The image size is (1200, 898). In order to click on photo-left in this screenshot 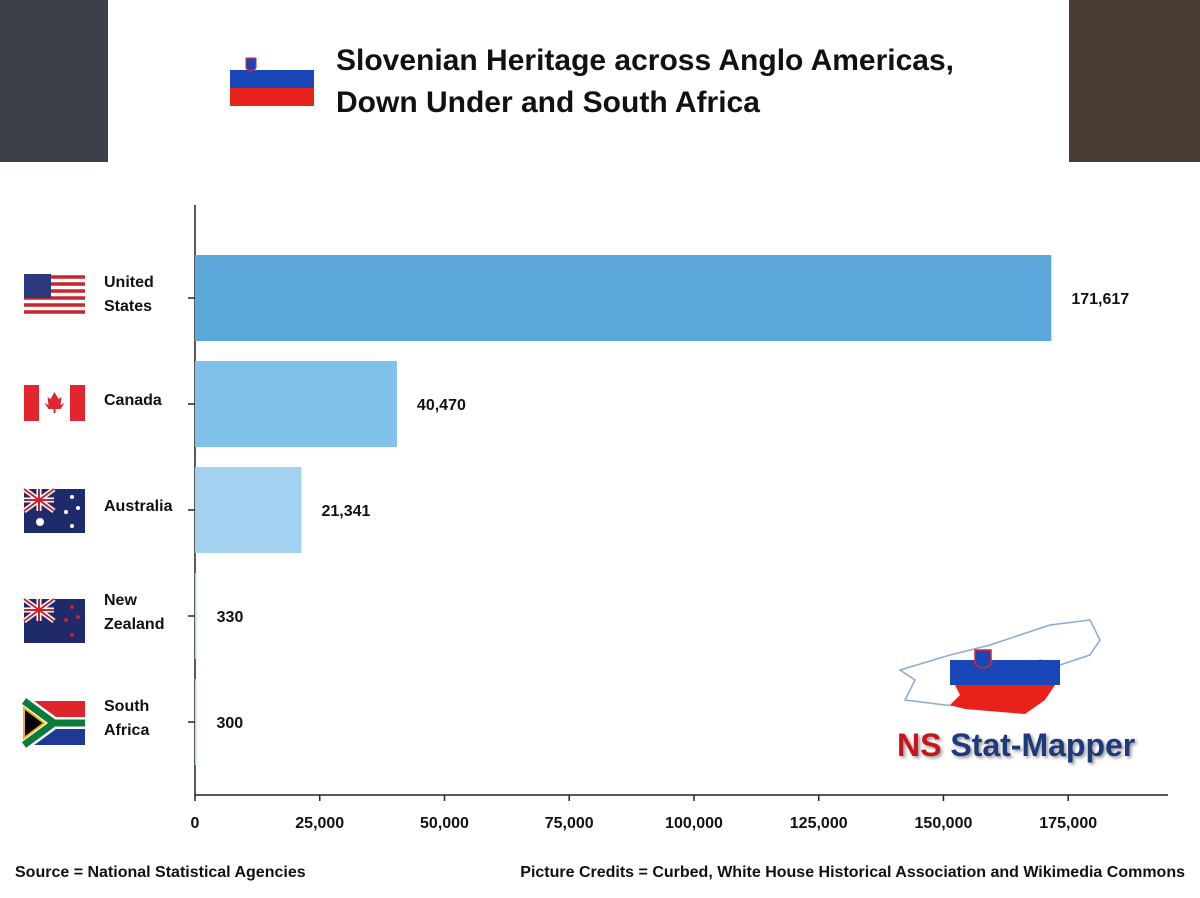, I will do `click(54, 81)`.